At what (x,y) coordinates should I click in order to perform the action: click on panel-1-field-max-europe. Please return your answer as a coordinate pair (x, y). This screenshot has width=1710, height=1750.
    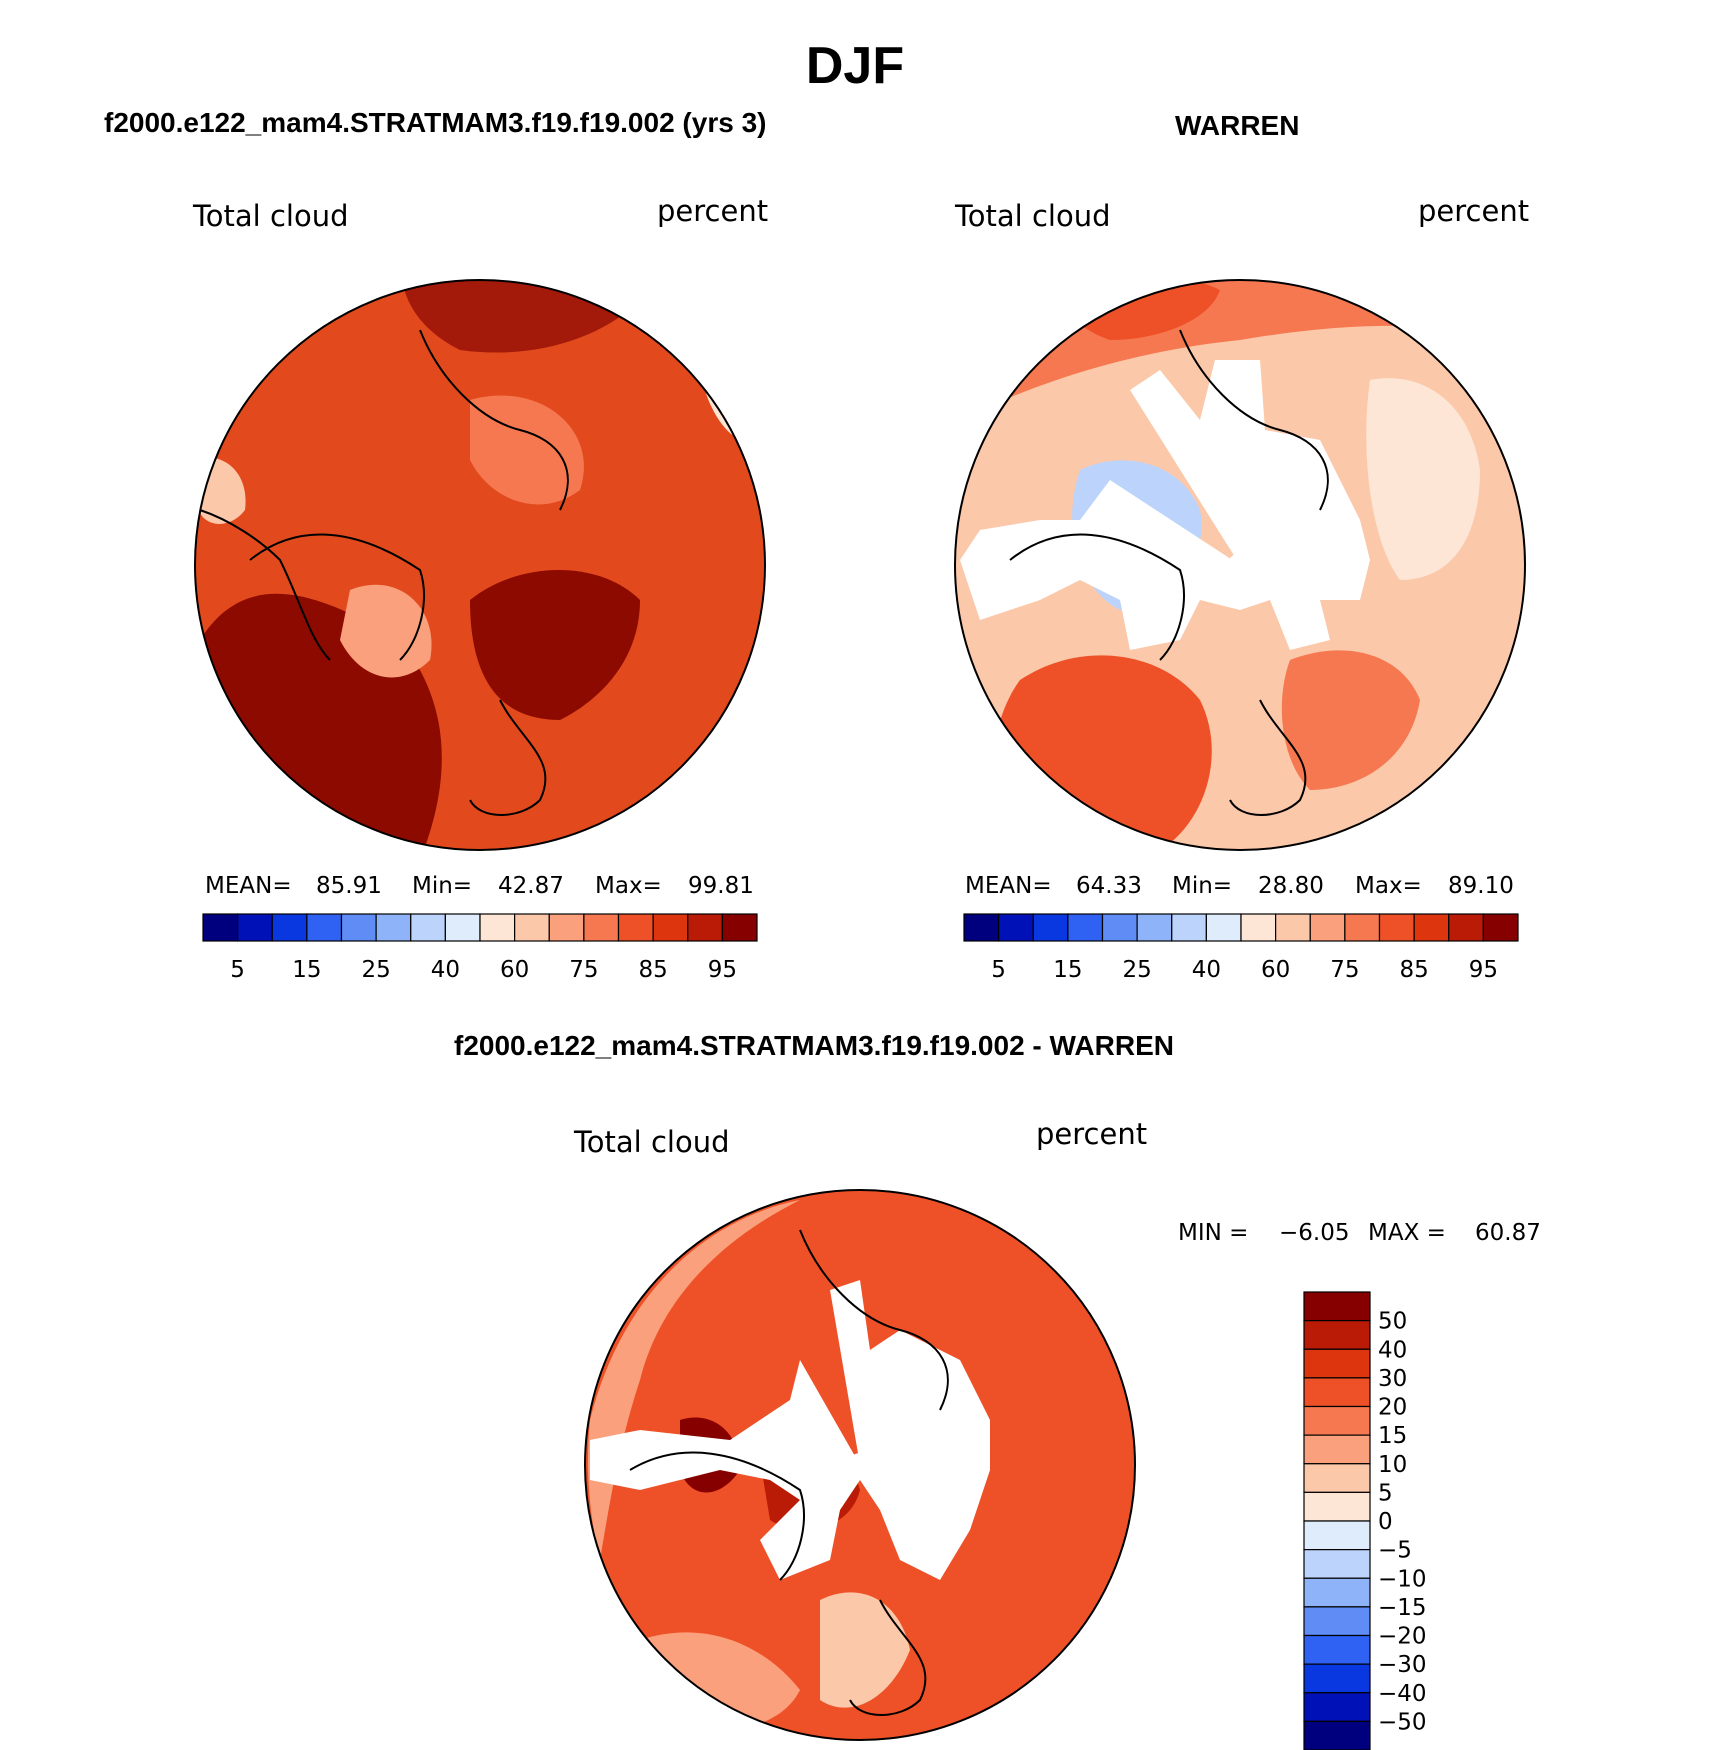
    Looking at the image, I should click on (555, 645).